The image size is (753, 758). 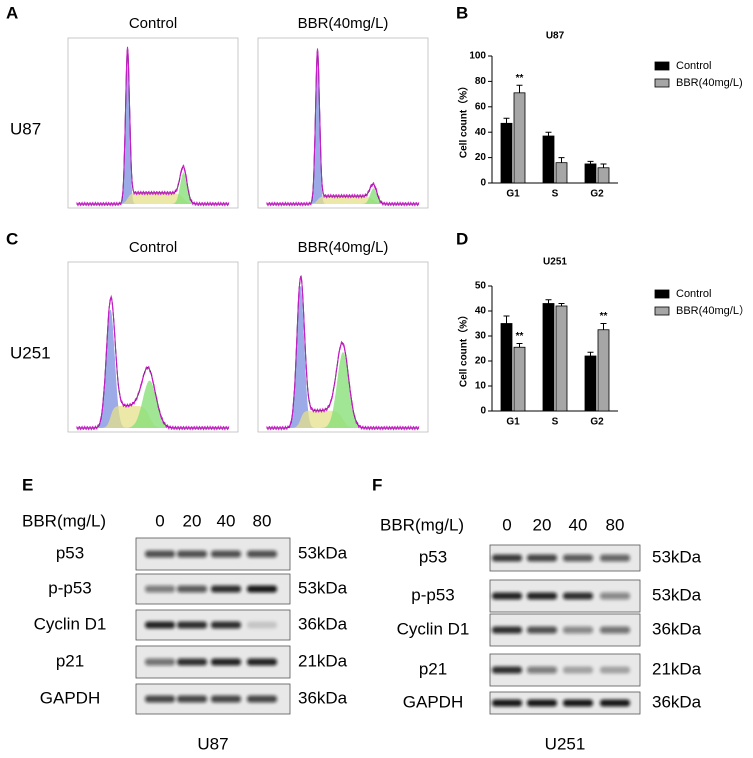 I want to click on panel-label: A, so click(x=12, y=12).